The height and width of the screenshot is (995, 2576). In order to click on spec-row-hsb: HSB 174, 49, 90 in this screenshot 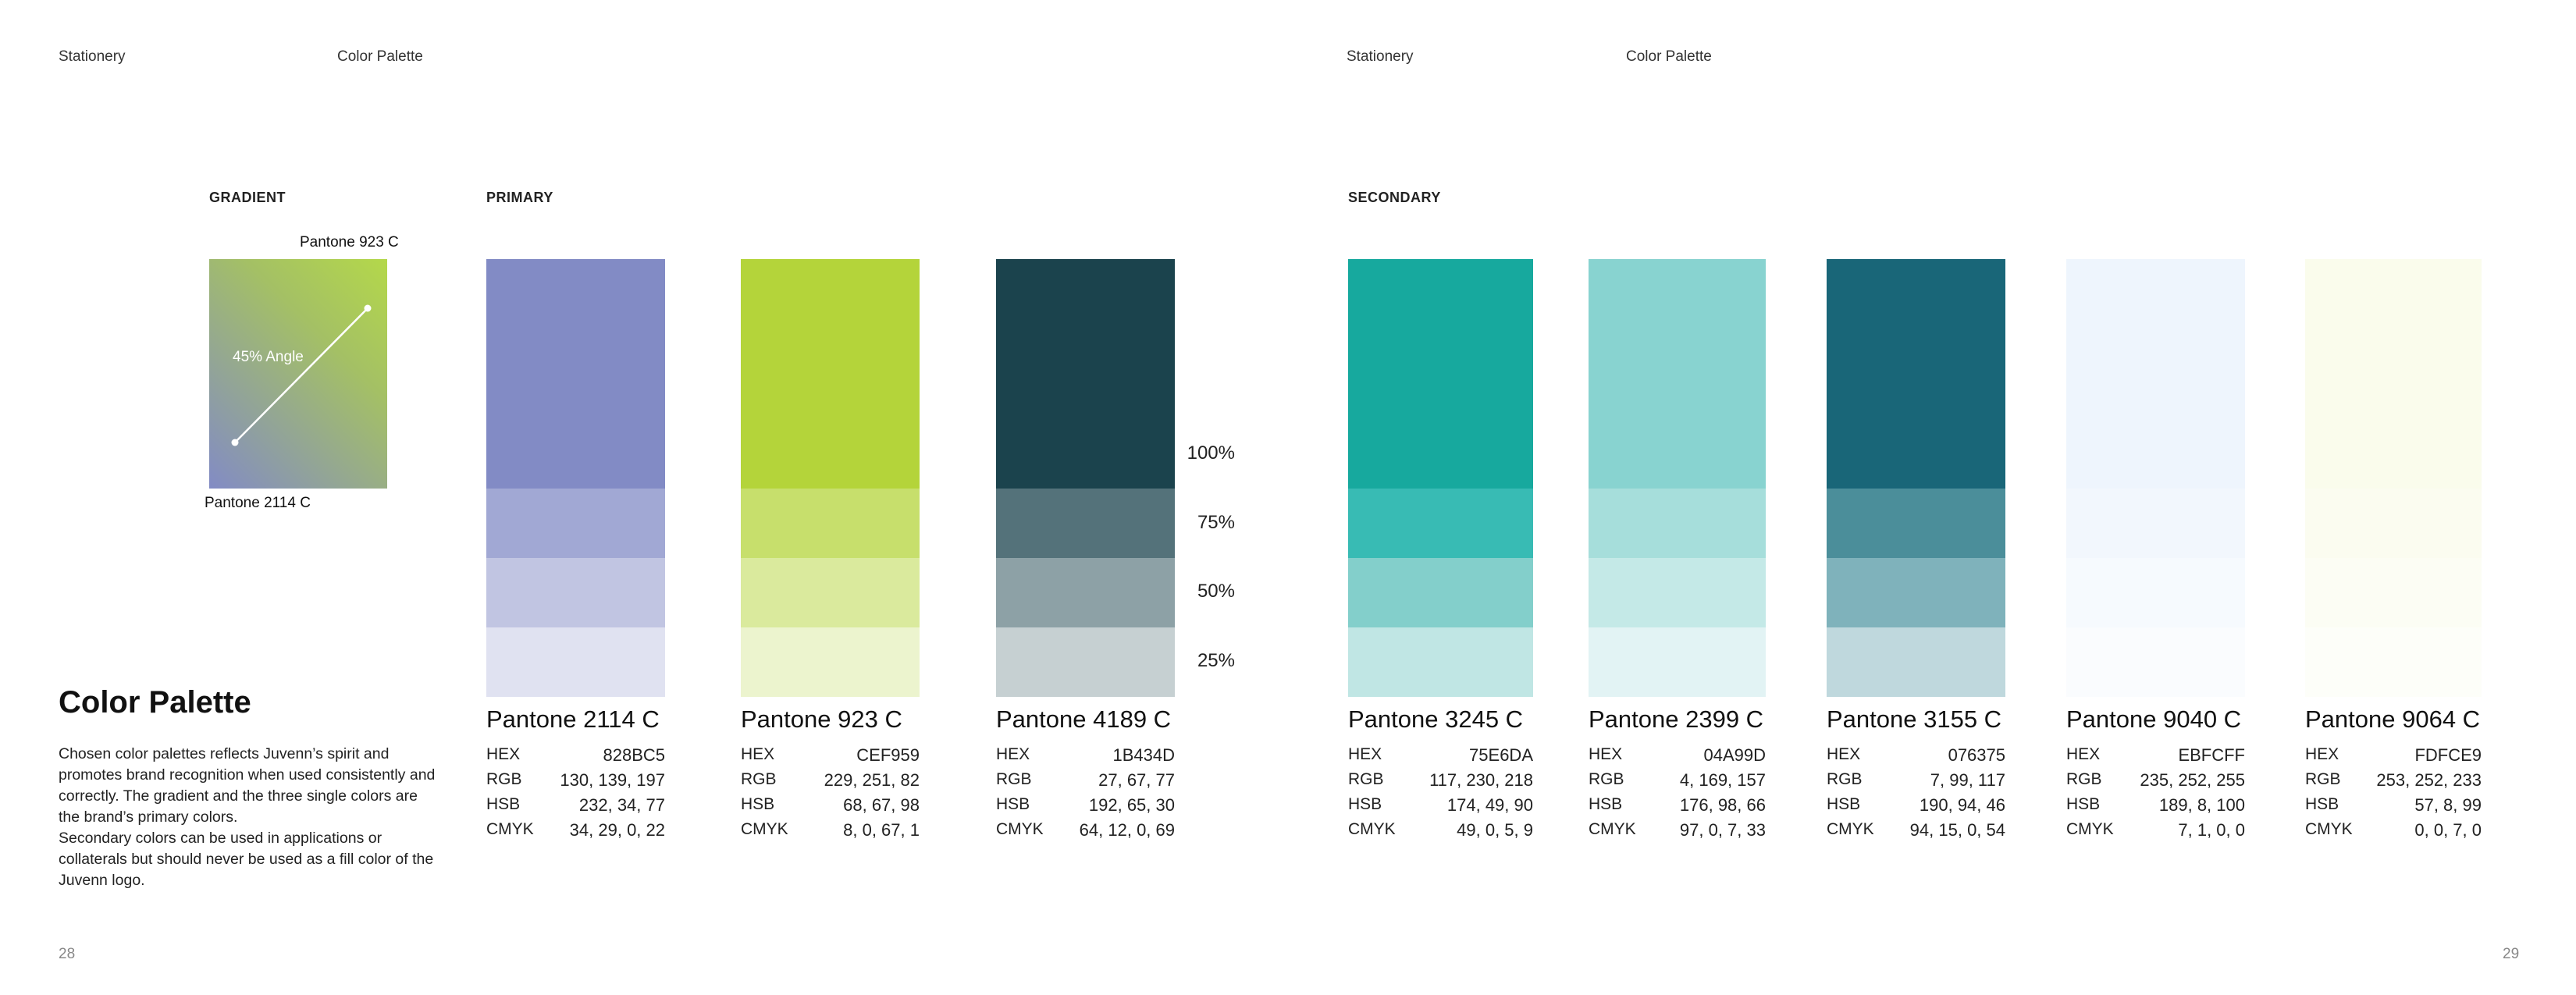, I will do `click(1440, 807)`.